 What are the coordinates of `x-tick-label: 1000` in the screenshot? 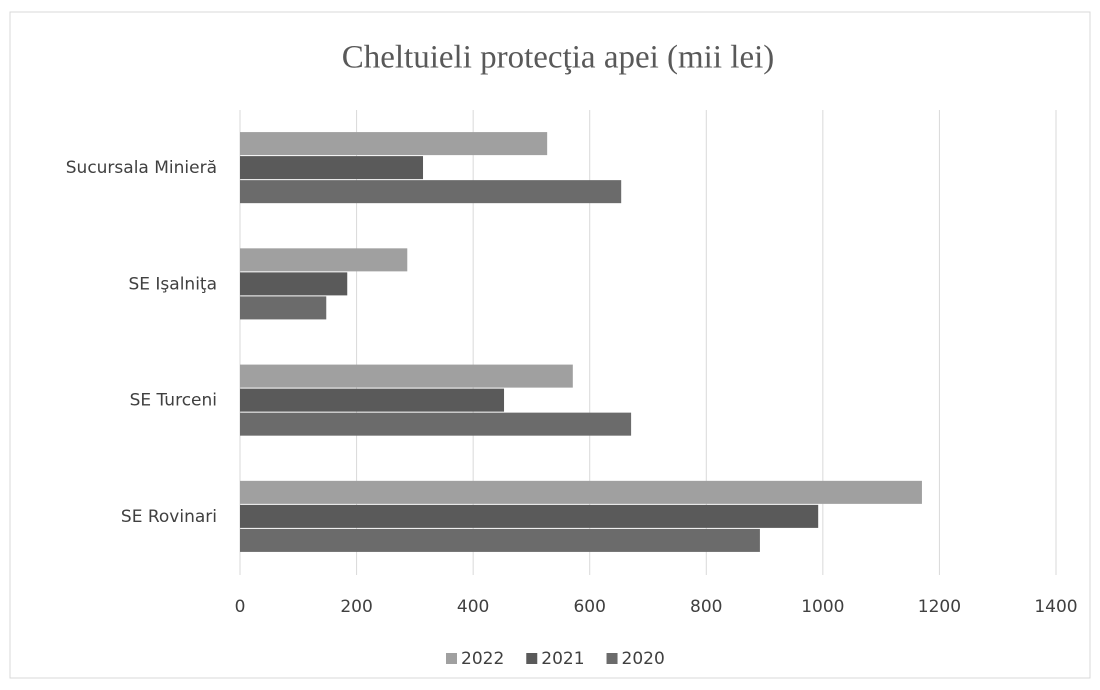 It's located at (822, 607).